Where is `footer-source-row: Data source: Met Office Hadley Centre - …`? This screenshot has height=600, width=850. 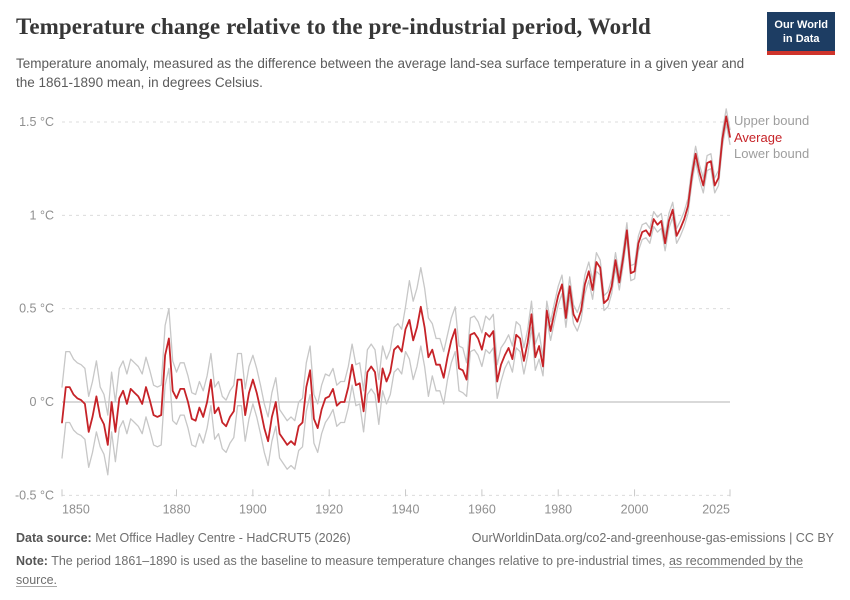
footer-source-row: Data source: Met Office Hadley Centre - … is located at coordinates (425, 538).